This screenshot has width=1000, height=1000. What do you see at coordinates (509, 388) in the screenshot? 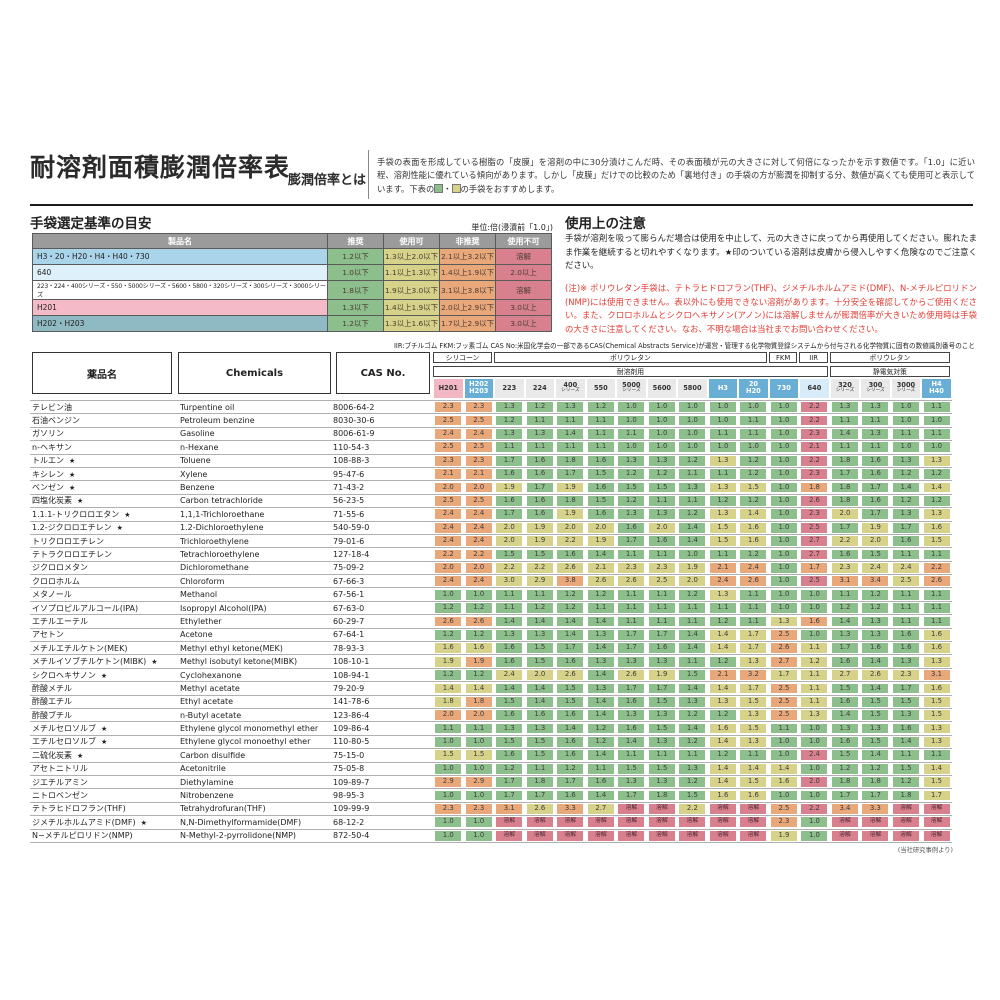
I see `product-column-header: 223` at bounding box center [509, 388].